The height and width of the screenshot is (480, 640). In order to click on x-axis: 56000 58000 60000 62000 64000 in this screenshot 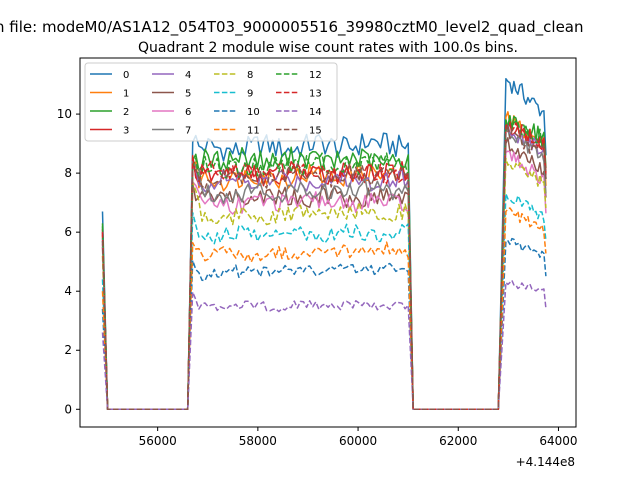, I will do `click(358, 437)`.